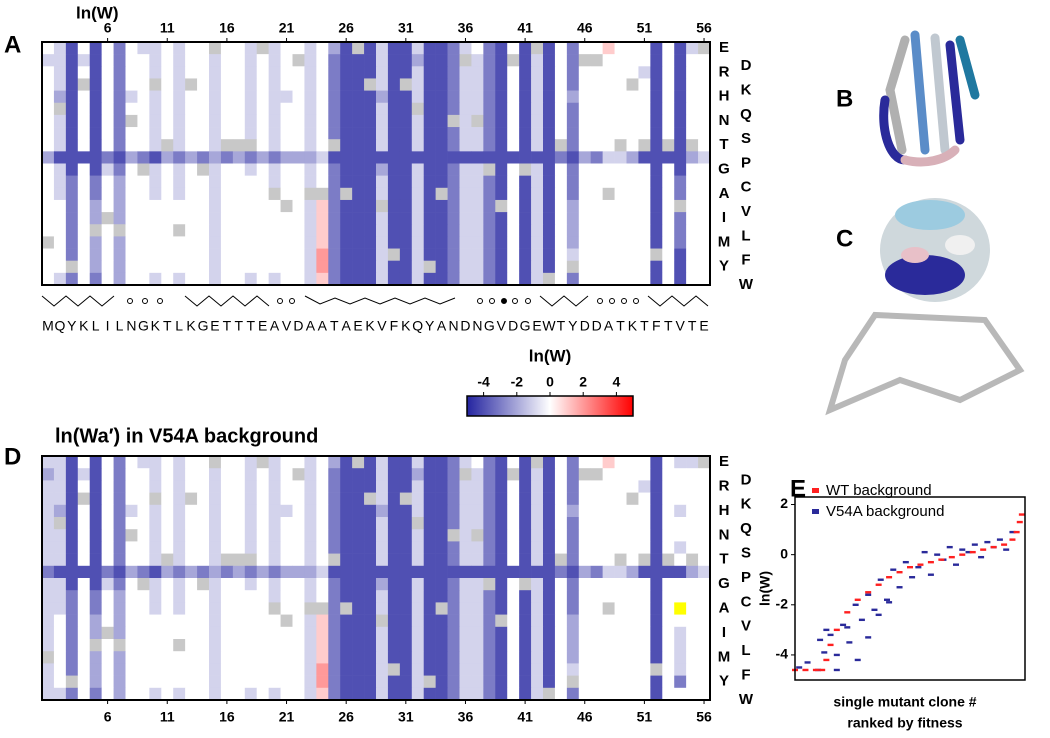  Describe the element at coordinates (724, 583) in the screenshot. I see `row-label: G` at that location.